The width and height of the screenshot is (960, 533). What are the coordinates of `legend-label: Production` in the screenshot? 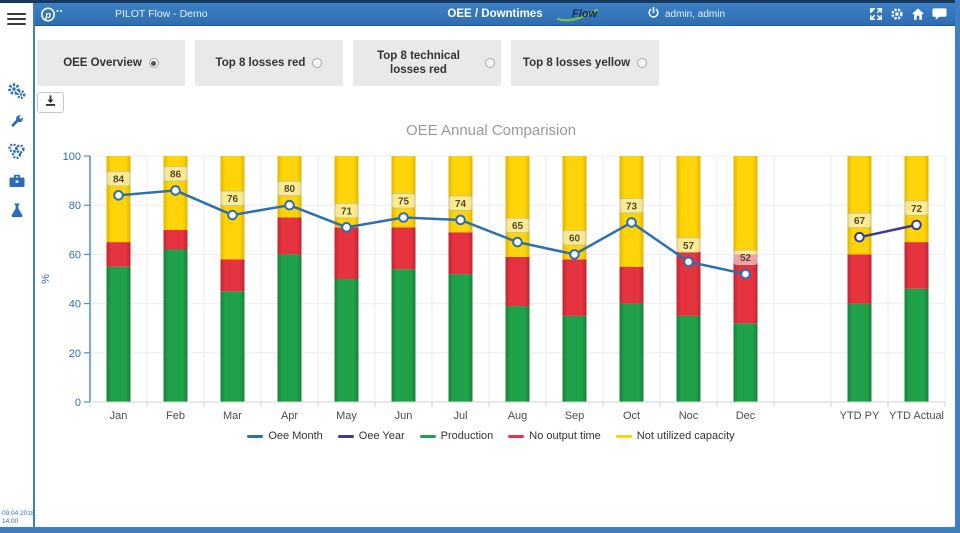 It's located at (467, 436).